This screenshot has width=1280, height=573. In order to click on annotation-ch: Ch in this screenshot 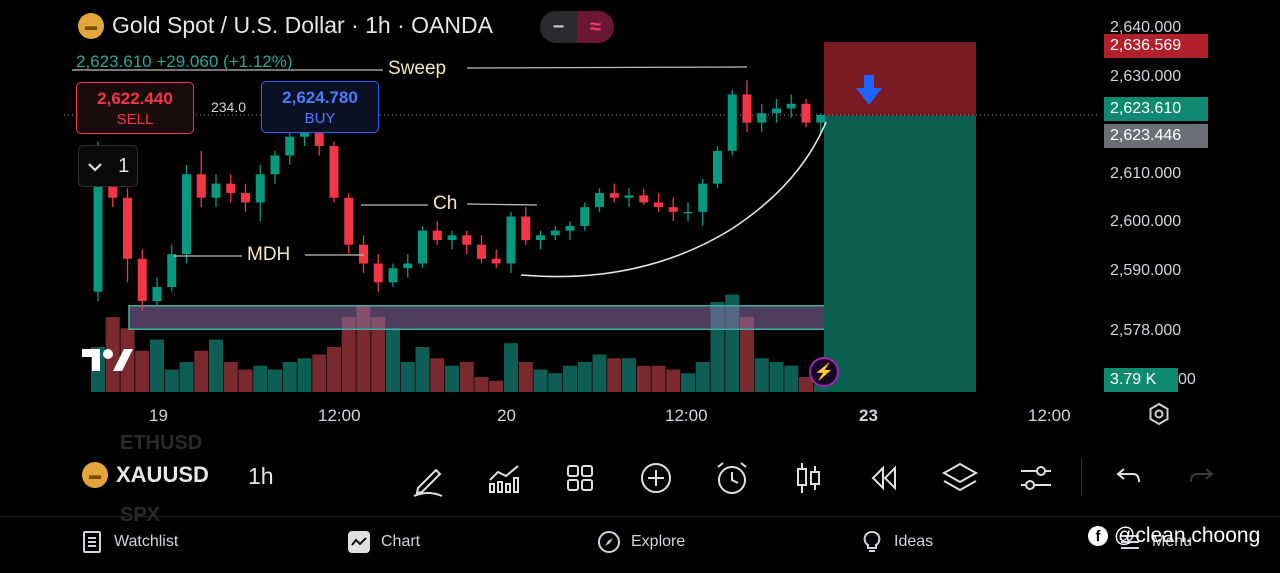, I will do `click(445, 204)`.